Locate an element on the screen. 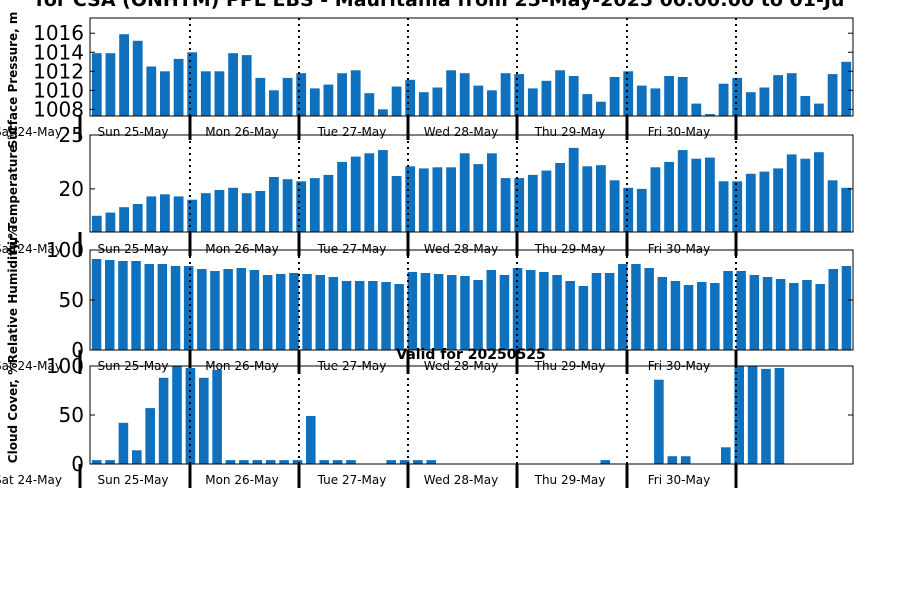 Image resolution: width=900 pixels, height=600 pixels. x-tick-label: Sat 24-May is located at coordinates (31, 132).